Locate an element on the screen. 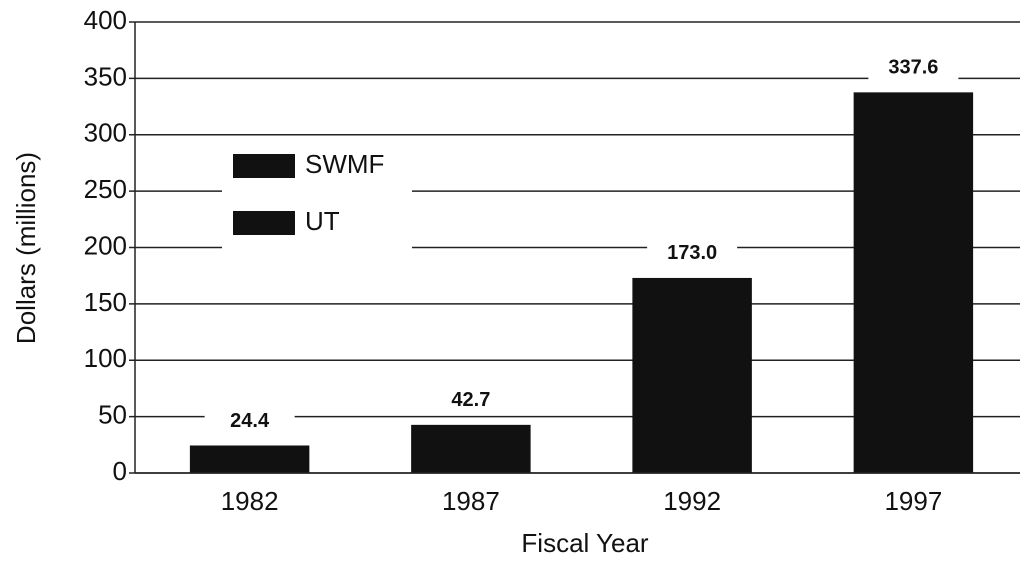 This screenshot has width=1025, height=562. legend-label: SWMF is located at coordinates (344, 164).